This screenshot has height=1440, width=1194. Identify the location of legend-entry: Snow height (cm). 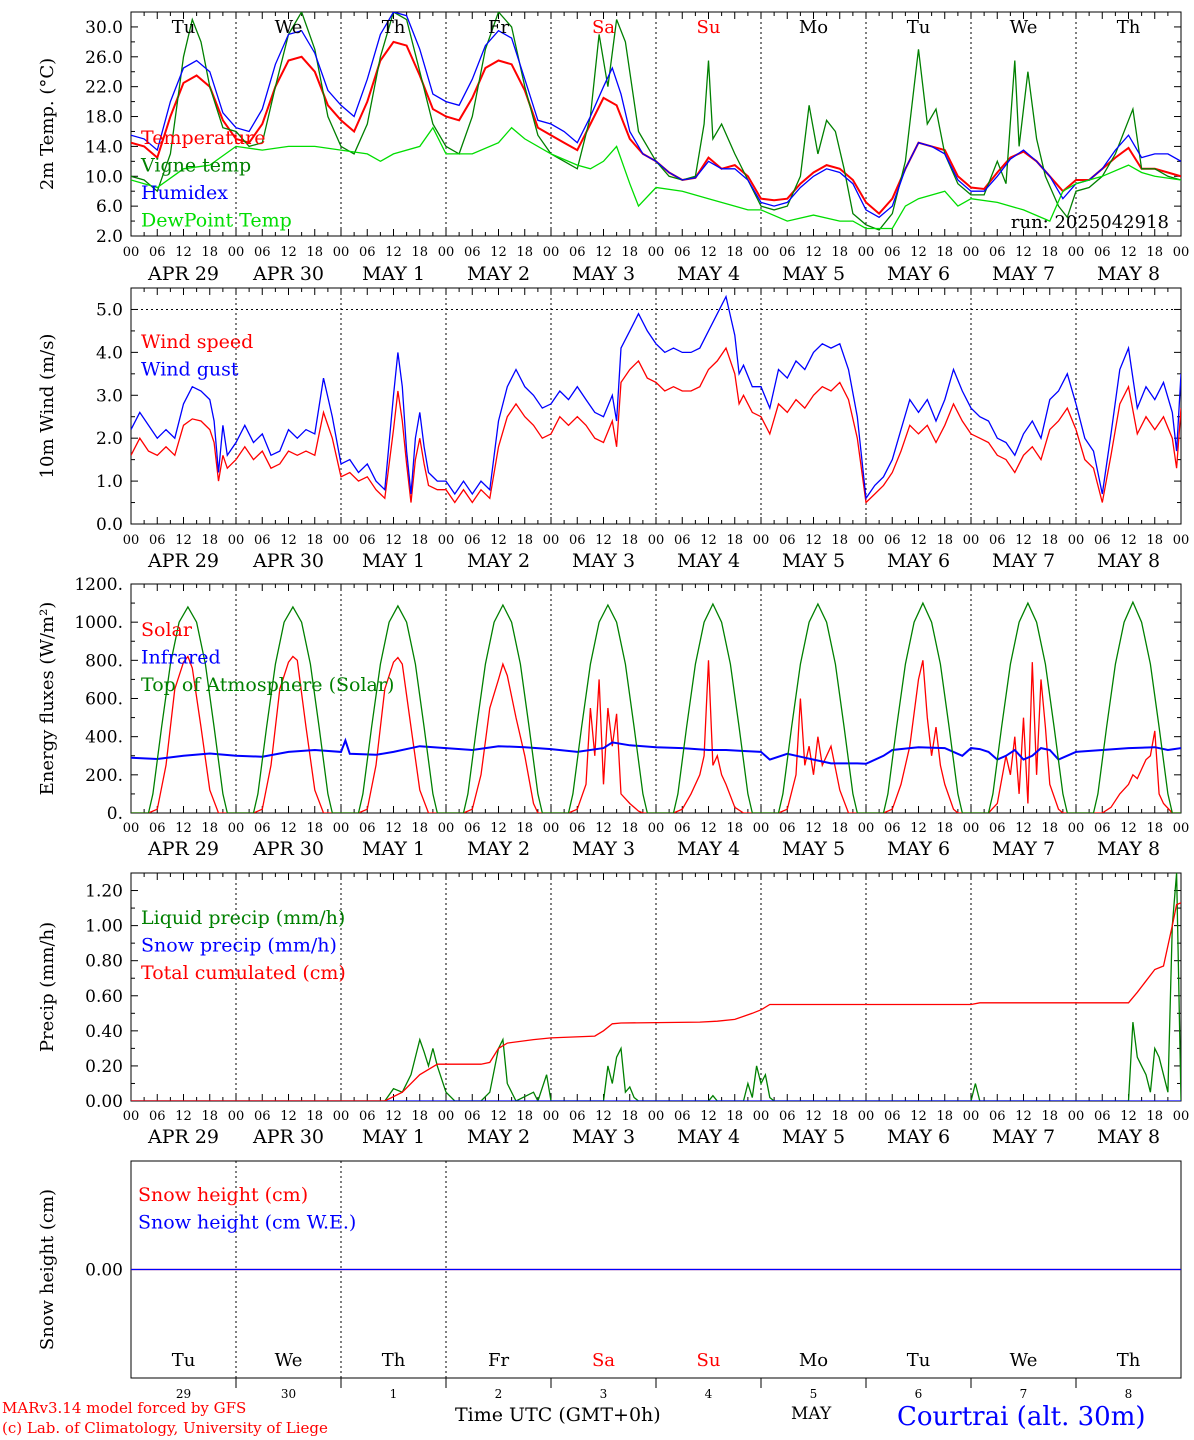
(223, 1195).